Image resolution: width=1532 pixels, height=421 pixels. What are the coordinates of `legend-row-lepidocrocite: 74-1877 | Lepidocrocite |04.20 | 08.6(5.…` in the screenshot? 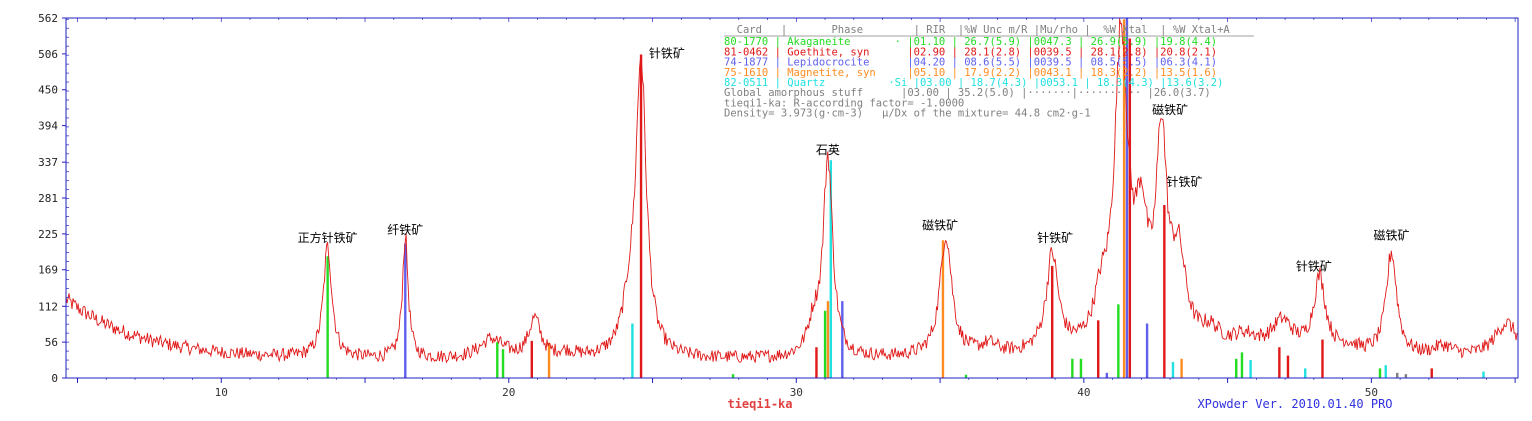 It's located at (970, 63).